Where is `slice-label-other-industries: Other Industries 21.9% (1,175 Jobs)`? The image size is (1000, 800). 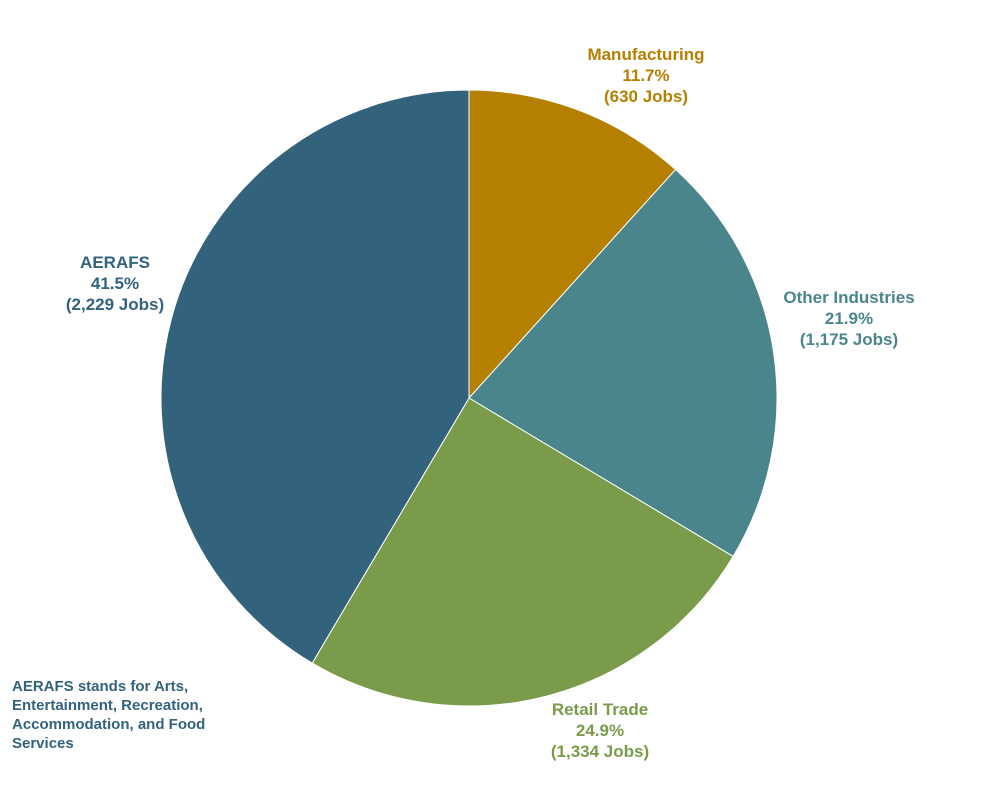 slice-label-other-industries: Other Industries 21.9% (1,175 Jobs) is located at coordinates (848, 318).